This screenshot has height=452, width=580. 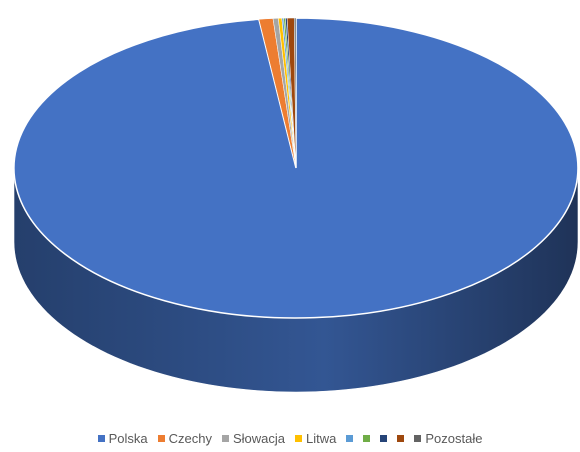 What do you see at coordinates (290, 438) in the screenshot?
I see `chart-legend: Polska Czechy Słowacja Litwa Pozostałe` at bounding box center [290, 438].